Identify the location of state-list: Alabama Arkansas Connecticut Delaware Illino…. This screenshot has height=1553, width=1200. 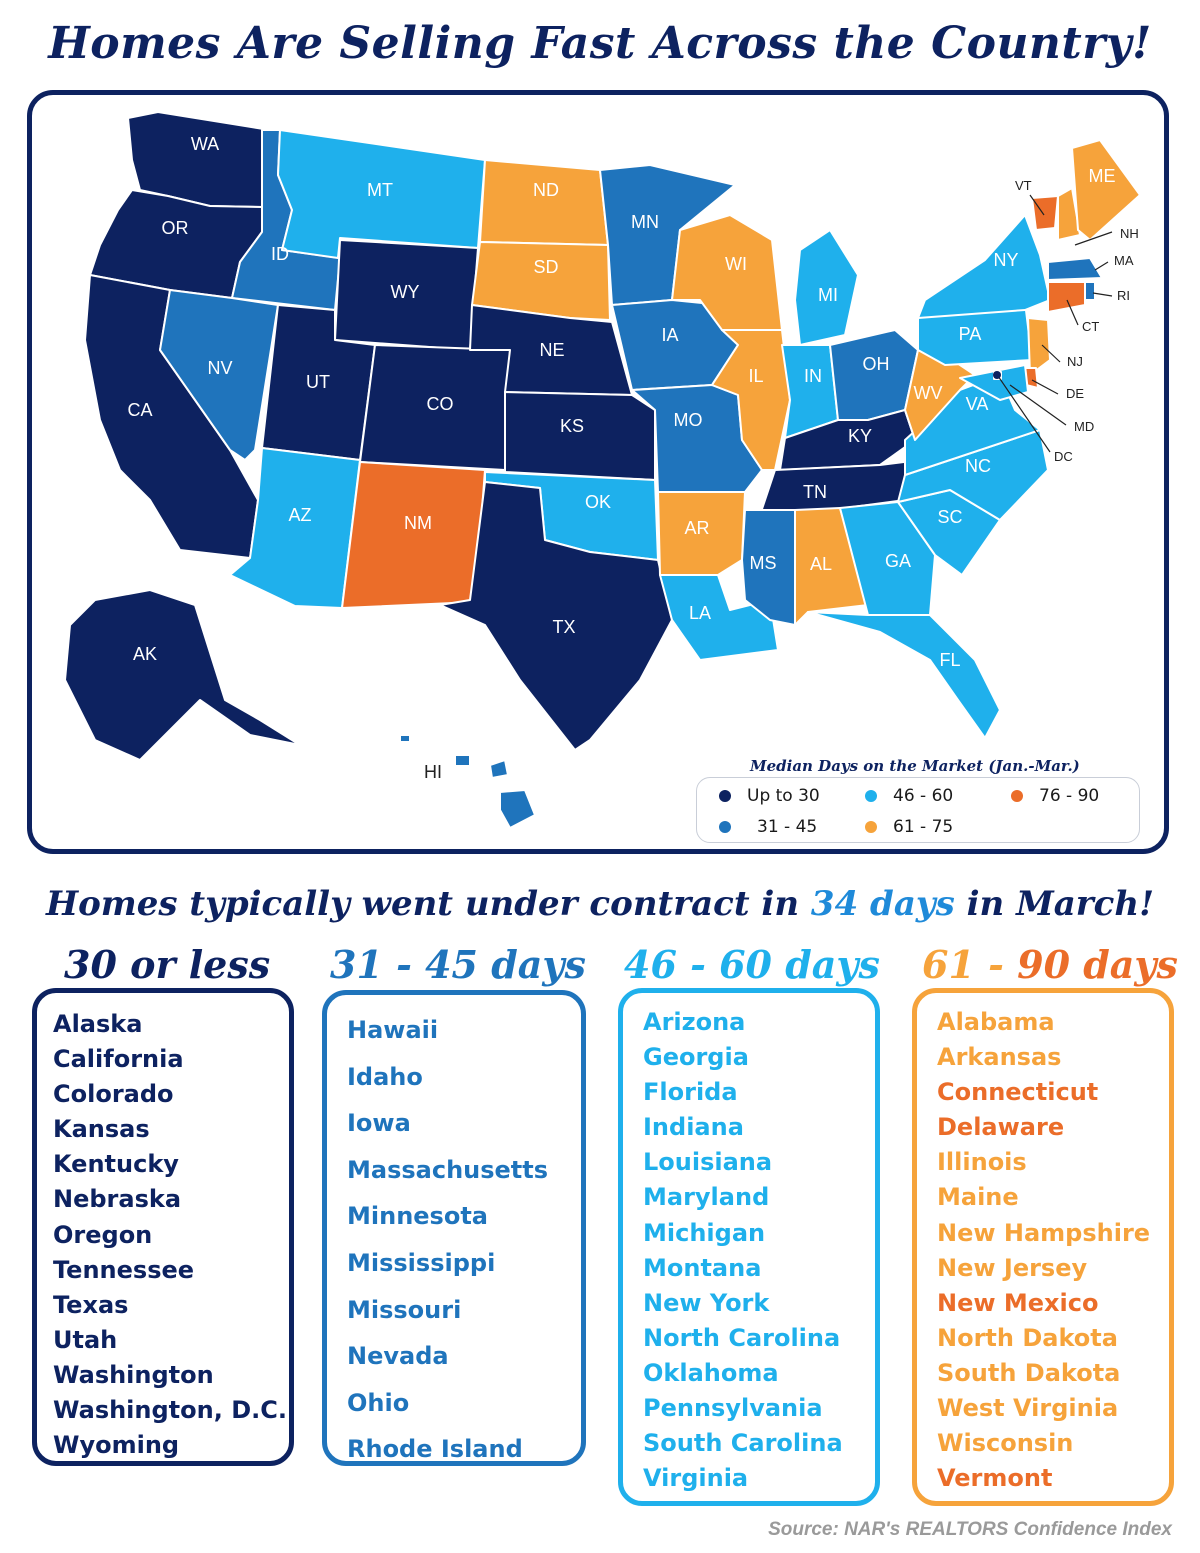
(1043, 1250).